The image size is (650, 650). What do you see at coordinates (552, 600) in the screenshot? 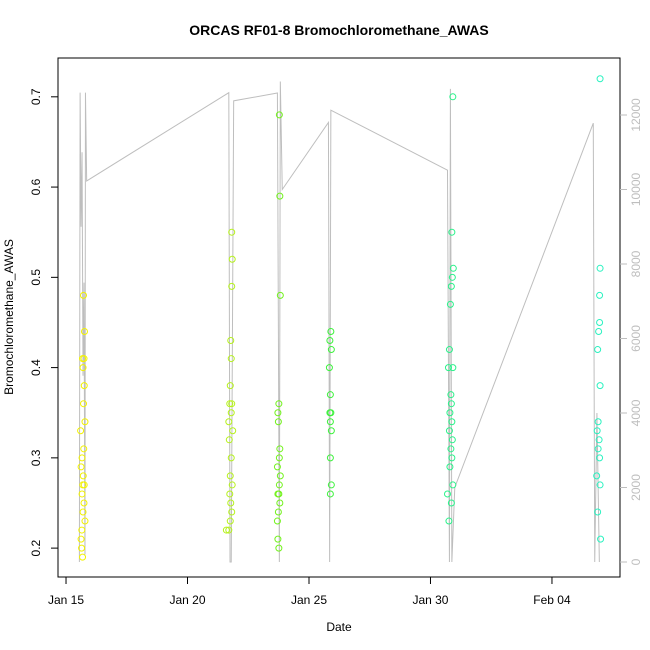
I see `x-tick-label: Feb 04` at bounding box center [552, 600].